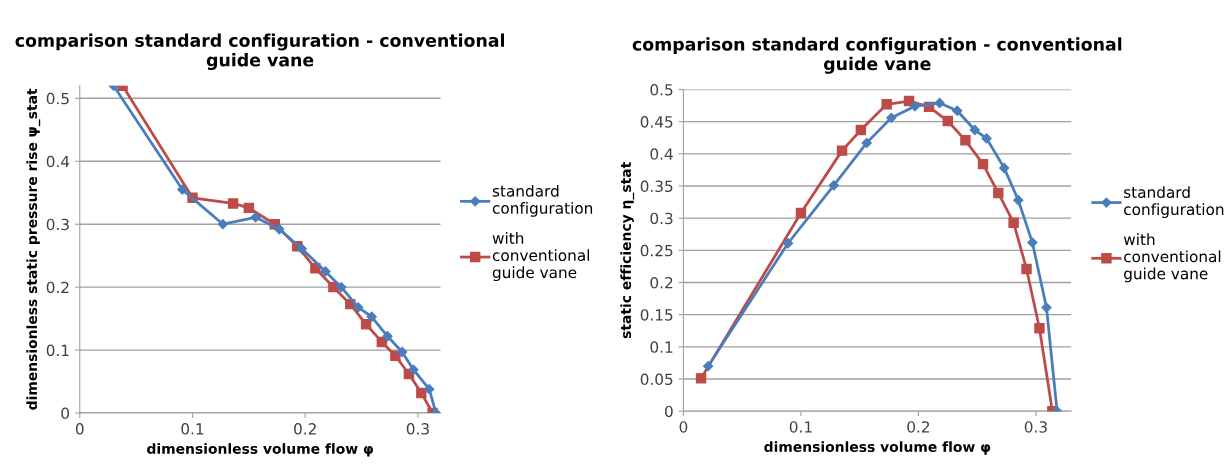  I want to click on y-axis-title: static efficiency η_stat, so click(627, 250).